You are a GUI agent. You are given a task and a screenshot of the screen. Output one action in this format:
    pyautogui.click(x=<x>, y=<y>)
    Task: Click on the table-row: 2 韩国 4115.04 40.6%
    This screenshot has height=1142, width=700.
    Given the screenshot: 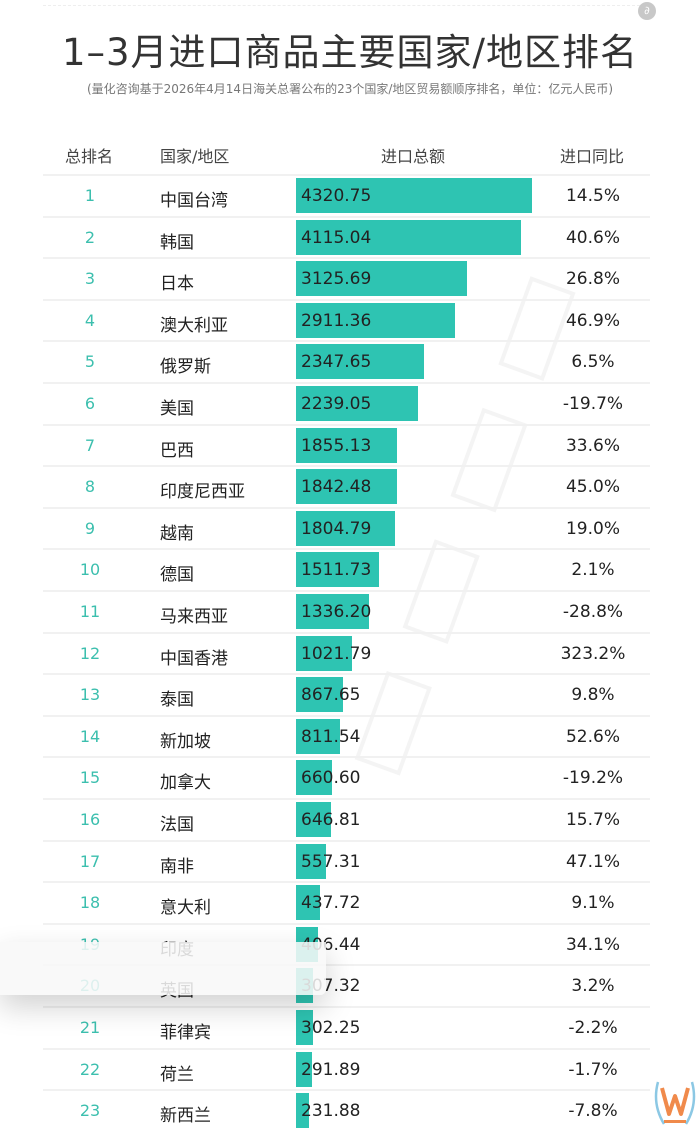 What is the action you would take?
    pyautogui.click(x=346, y=236)
    